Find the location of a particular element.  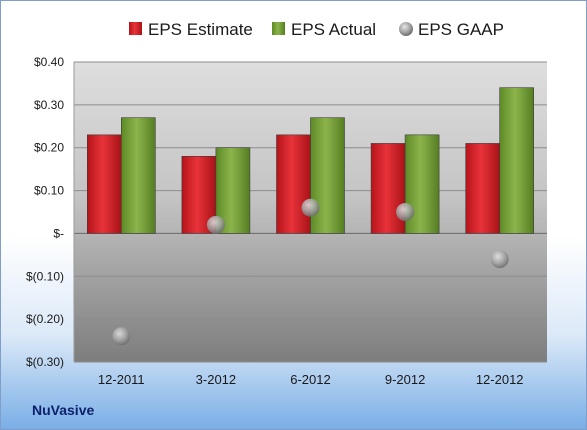

y-tick-label: $- is located at coordinates (58, 233).